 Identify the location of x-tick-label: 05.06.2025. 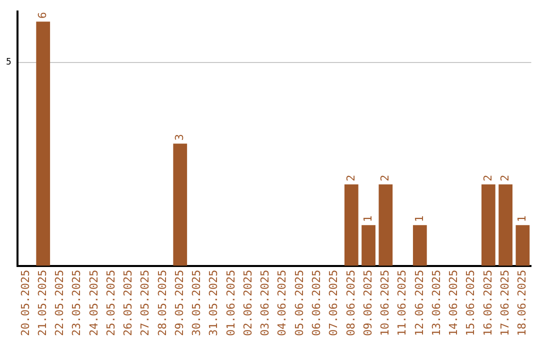
(299, 303).